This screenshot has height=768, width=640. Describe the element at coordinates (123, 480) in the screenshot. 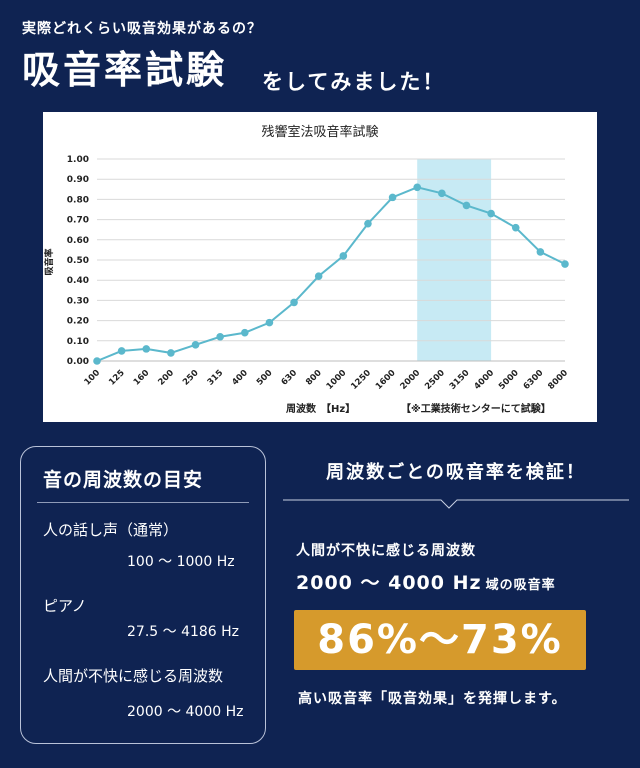

I see `guide-title: 音の周波数の目安` at that location.